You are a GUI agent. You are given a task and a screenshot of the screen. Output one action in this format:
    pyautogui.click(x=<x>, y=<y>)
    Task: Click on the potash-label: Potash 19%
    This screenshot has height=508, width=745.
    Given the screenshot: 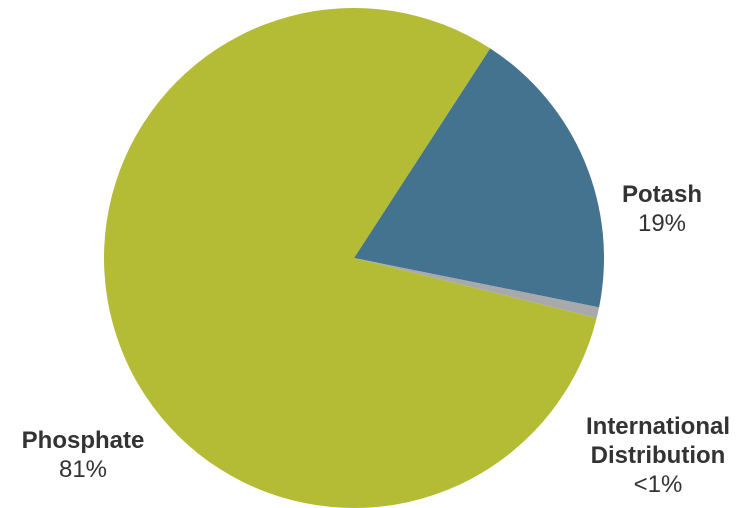 What is the action you would take?
    pyautogui.click(x=662, y=210)
    